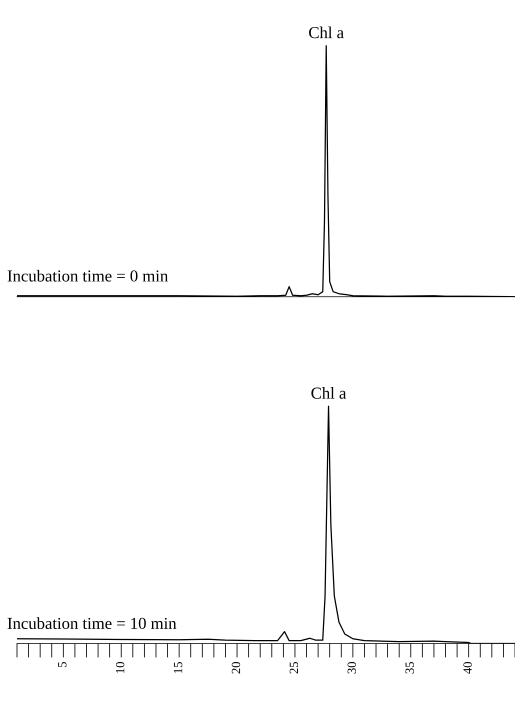 The width and height of the screenshot is (515, 715). Describe the element at coordinates (467, 668) in the screenshot. I see `x-tick-label: 40` at that location.